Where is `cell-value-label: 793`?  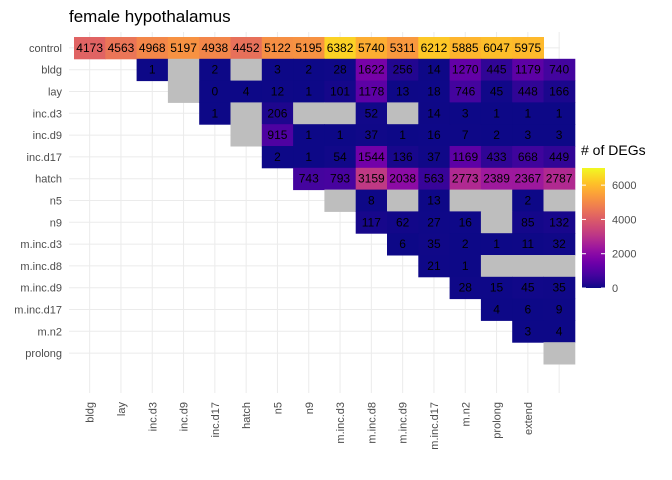 cell-value-label: 793 is located at coordinates (340, 179).